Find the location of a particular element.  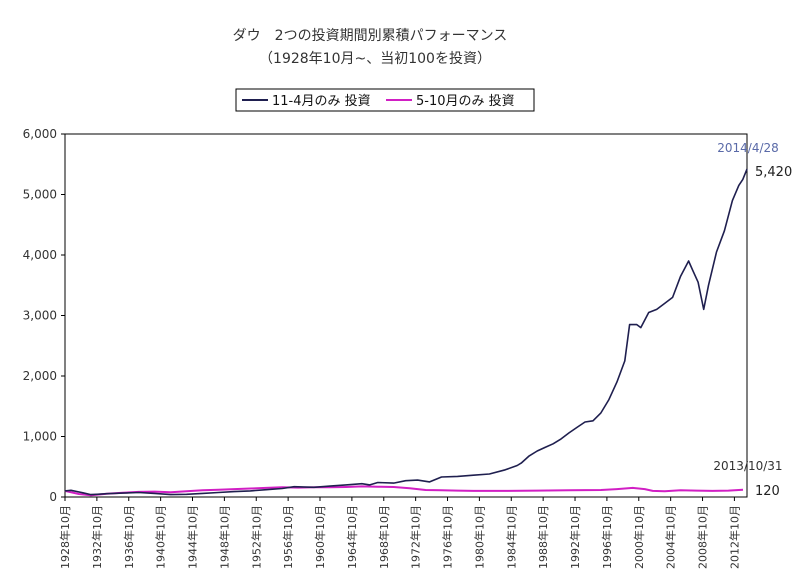

x-tick-label: 1952年10月 is located at coordinates (256, 537).